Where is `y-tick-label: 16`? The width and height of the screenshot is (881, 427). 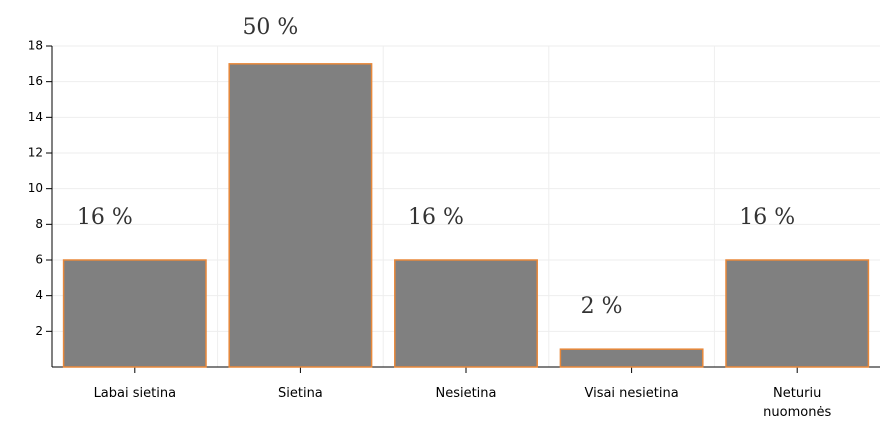
y-tick-label: 16 is located at coordinates (35, 81).